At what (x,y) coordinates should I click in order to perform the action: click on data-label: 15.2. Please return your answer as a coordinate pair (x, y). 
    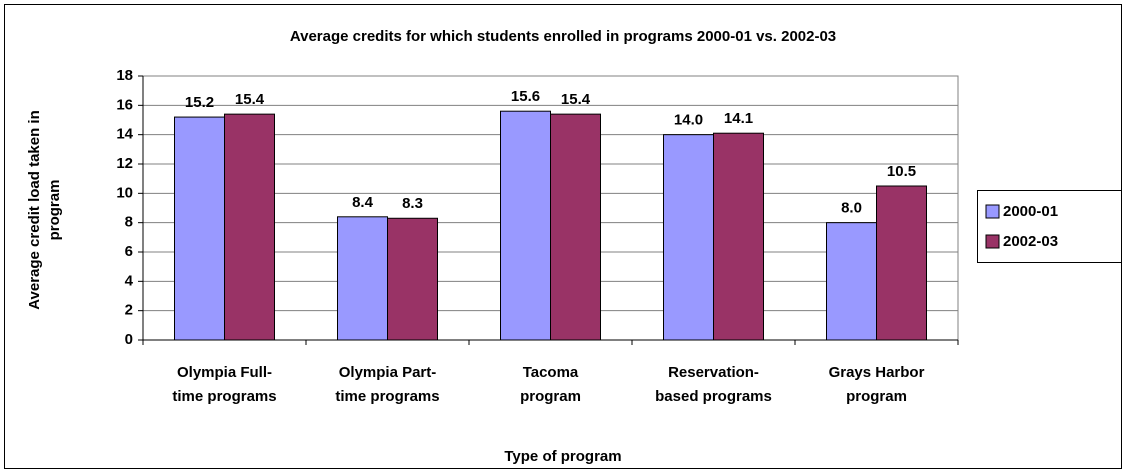
    Looking at the image, I should click on (199, 102).